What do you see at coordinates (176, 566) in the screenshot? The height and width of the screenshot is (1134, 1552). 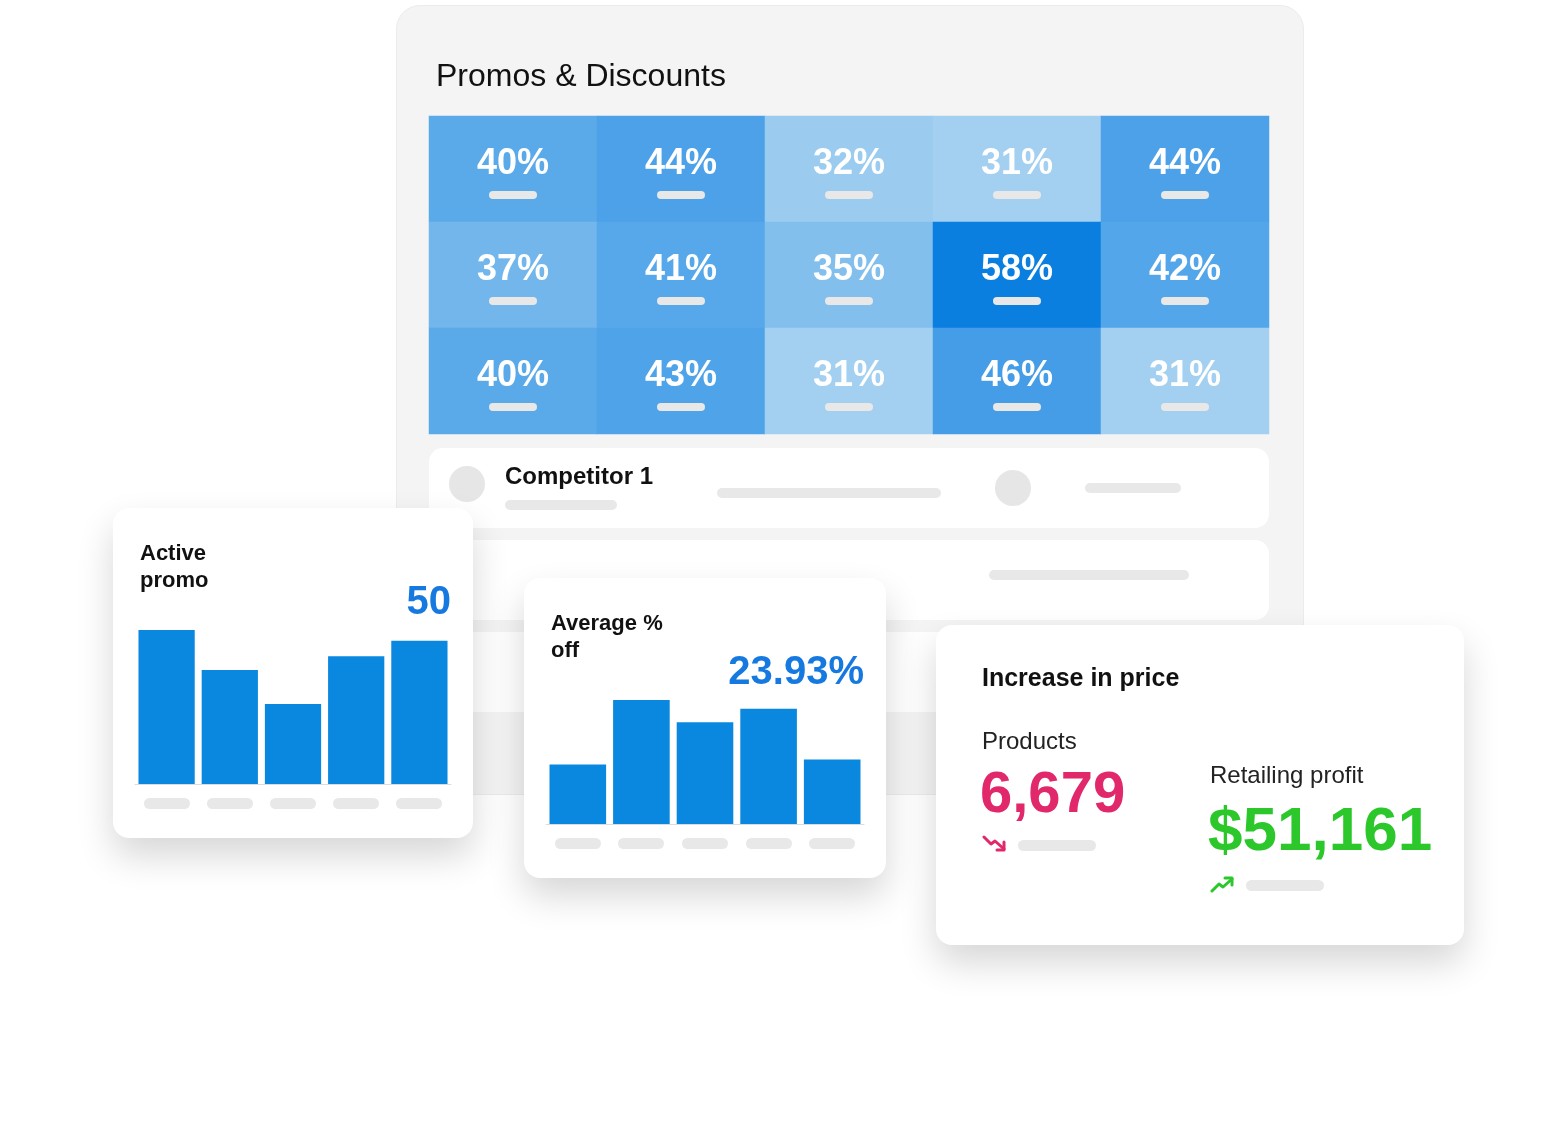 I see `chart-title: Active promo` at bounding box center [176, 566].